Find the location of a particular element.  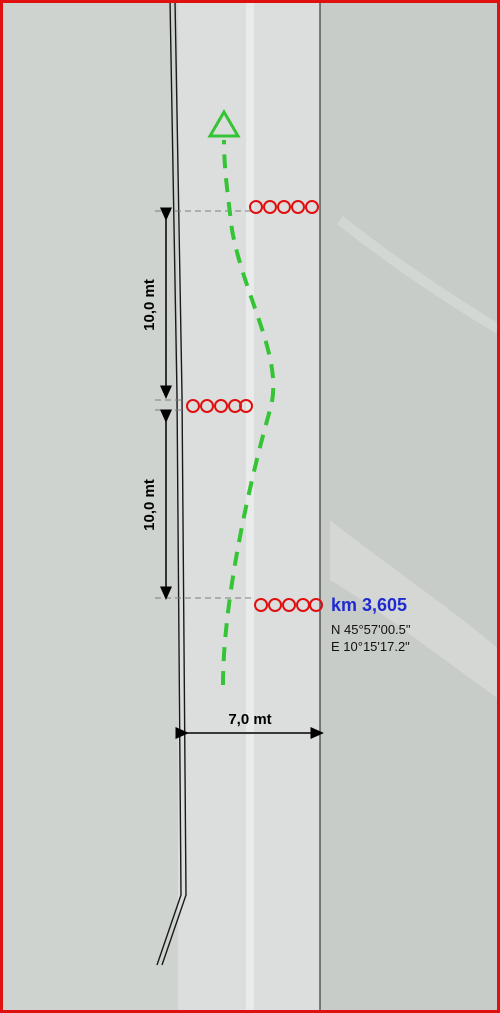

path-arrow-head is located at coordinates (224, 123).